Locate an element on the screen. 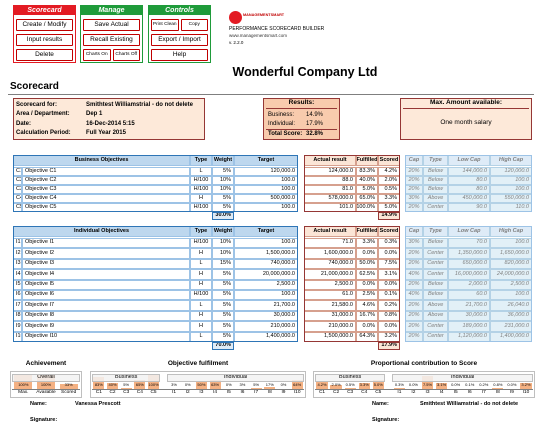  category-label: C4 is located at coordinates (139, 393).